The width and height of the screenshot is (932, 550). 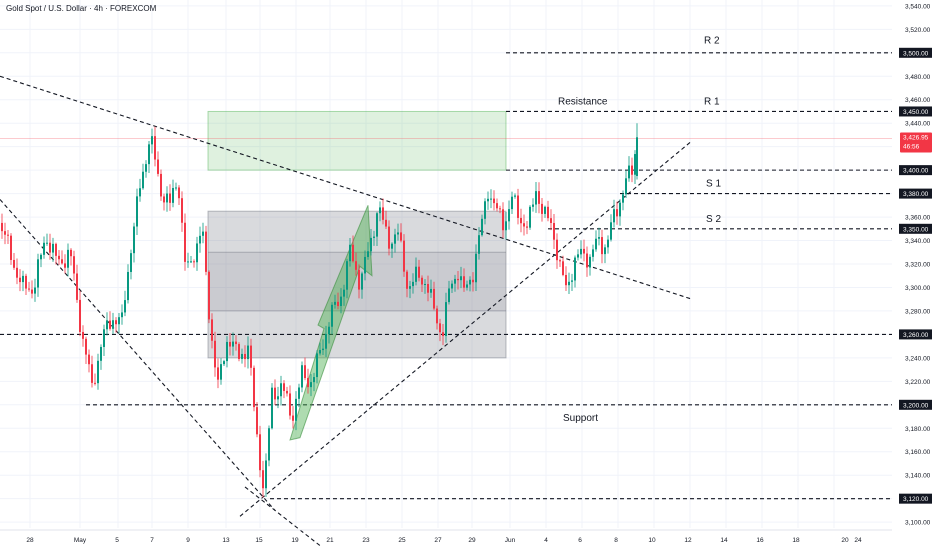 I want to click on price-tick-label: 3,320.00, so click(x=918, y=265).